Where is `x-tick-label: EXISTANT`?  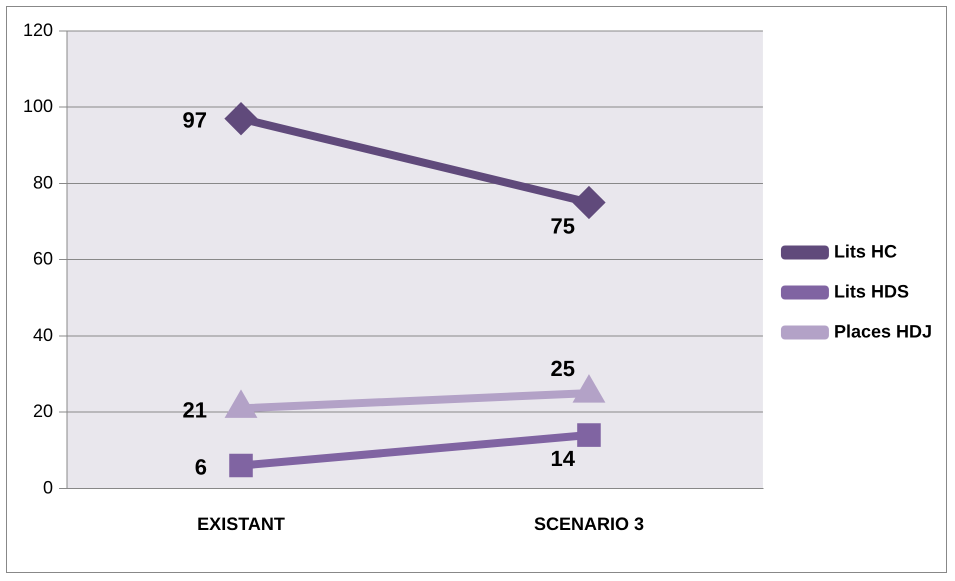
x-tick-label: EXISTANT is located at coordinates (241, 524).